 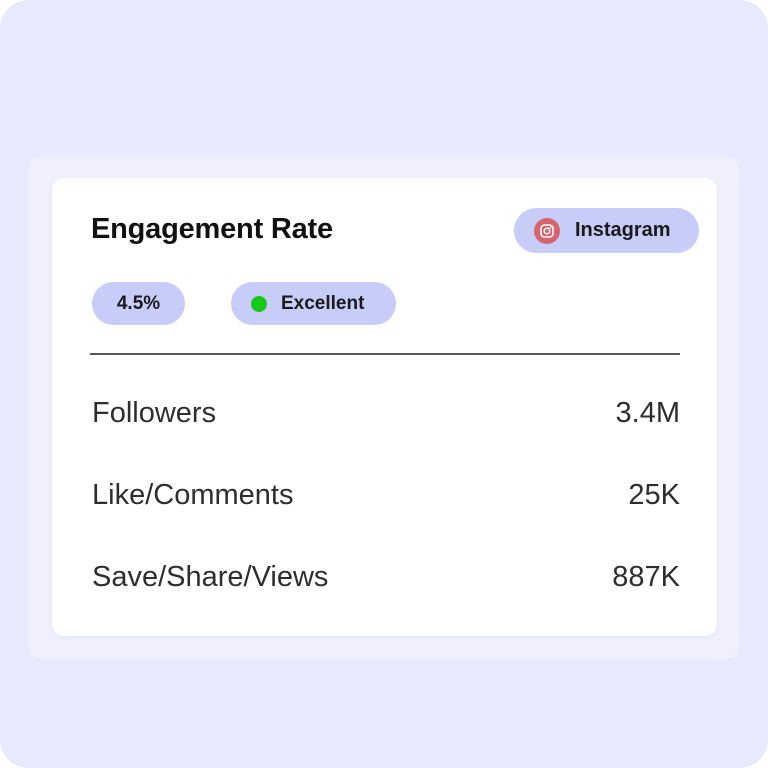 What do you see at coordinates (623, 230) in the screenshot?
I see `platform-label: Instagram` at bounding box center [623, 230].